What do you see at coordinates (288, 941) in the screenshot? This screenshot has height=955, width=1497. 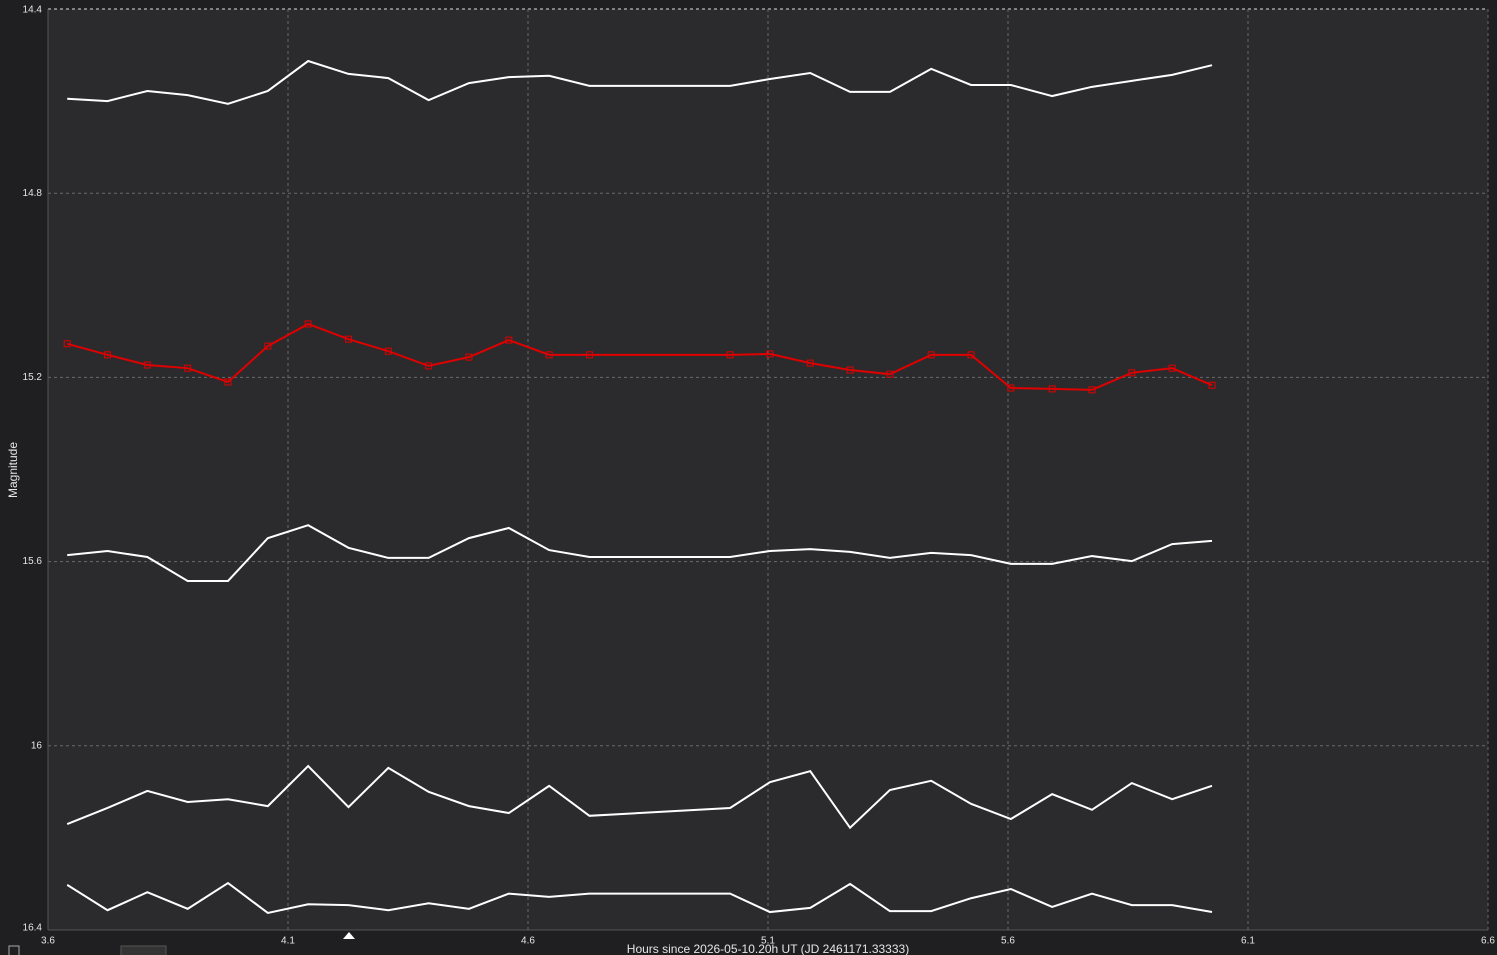 I see `x-tick-label: 4.1` at bounding box center [288, 941].